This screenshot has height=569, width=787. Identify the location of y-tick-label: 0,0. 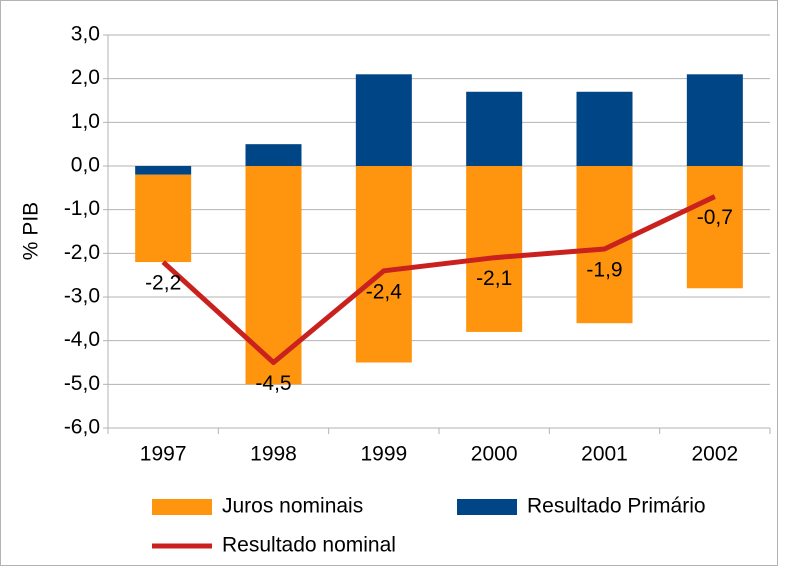
(85, 165).